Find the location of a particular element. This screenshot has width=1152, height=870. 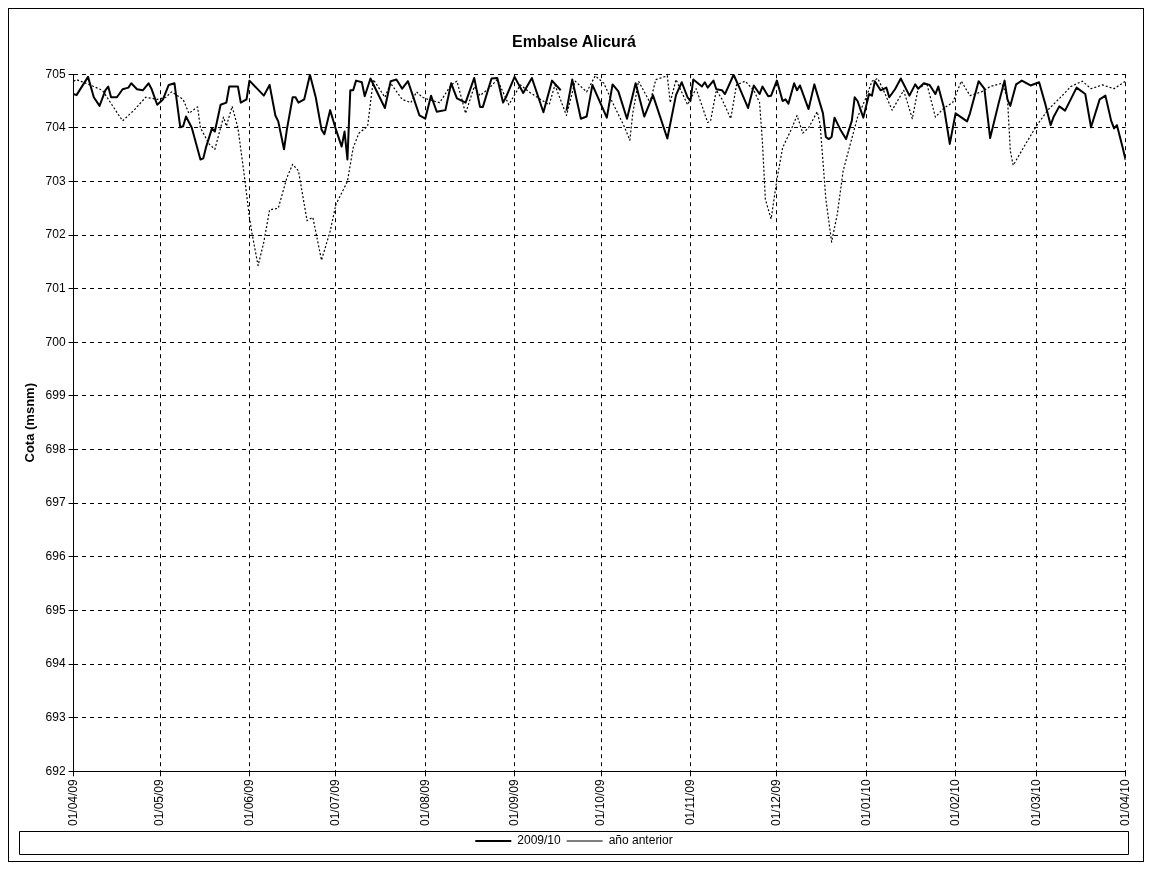

x-tick-label: 01/02/10 is located at coordinates (954, 802).